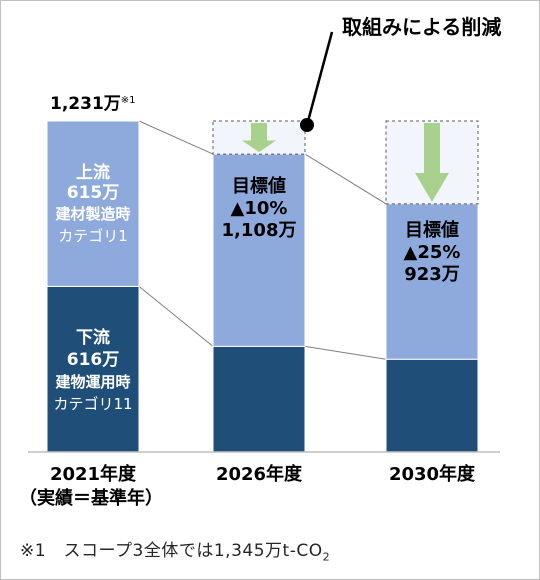 The width and height of the screenshot is (540, 580). What do you see at coordinates (432, 252) in the screenshot?
I see `target-2030-pct: ▲25%` at bounding box center [432, 252].